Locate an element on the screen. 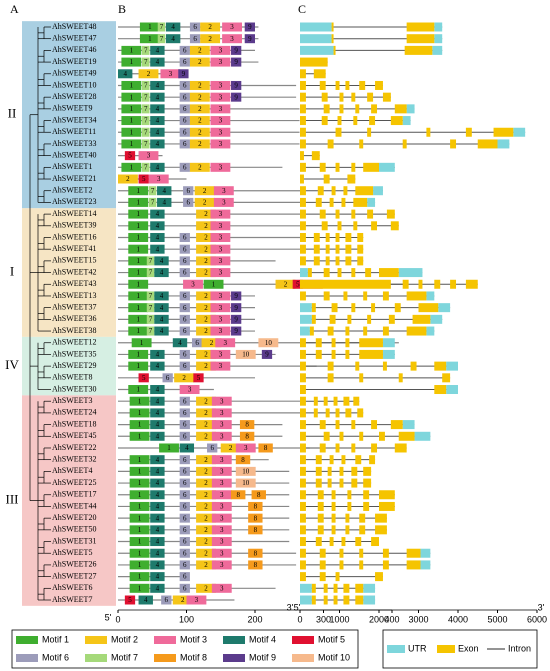  gene-name: AhSWEET21 is located at coordinates (74, 178).